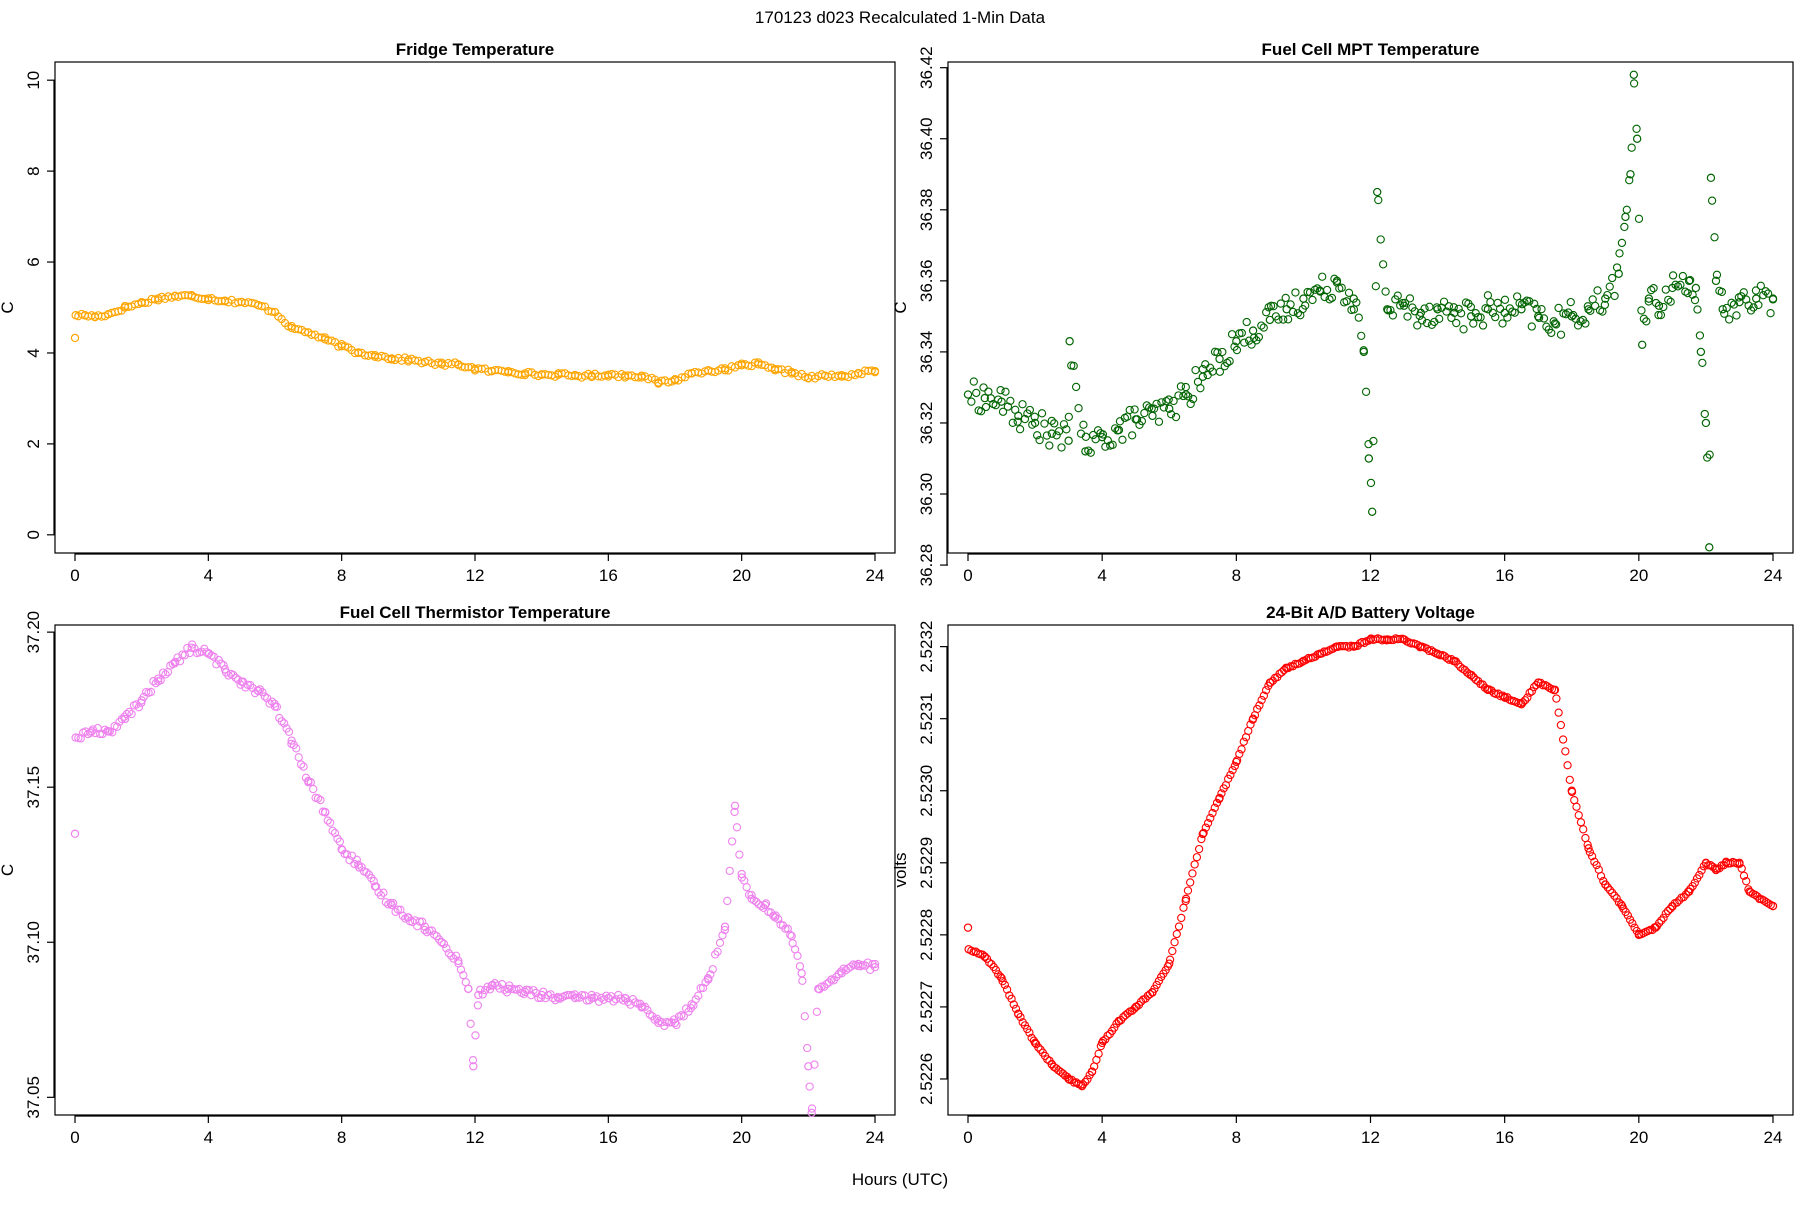 Image resolution: width=1800 pixels, height=1205 pixels. I want to click on battery-y-tick-label: 2.5230, so click(926, 791).